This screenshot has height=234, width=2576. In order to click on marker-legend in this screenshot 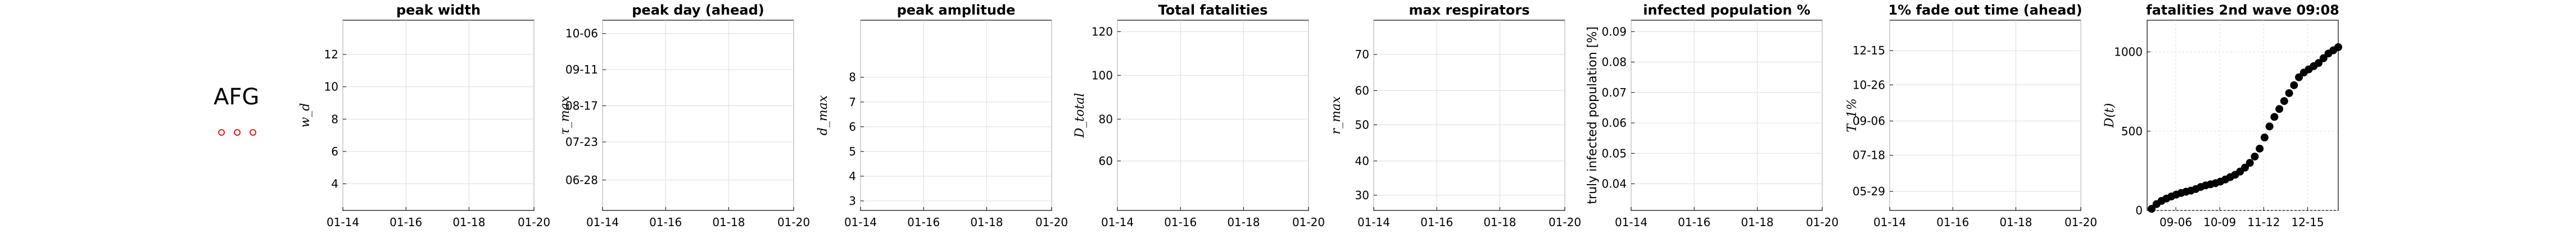, I will do `click(247, 132)`.